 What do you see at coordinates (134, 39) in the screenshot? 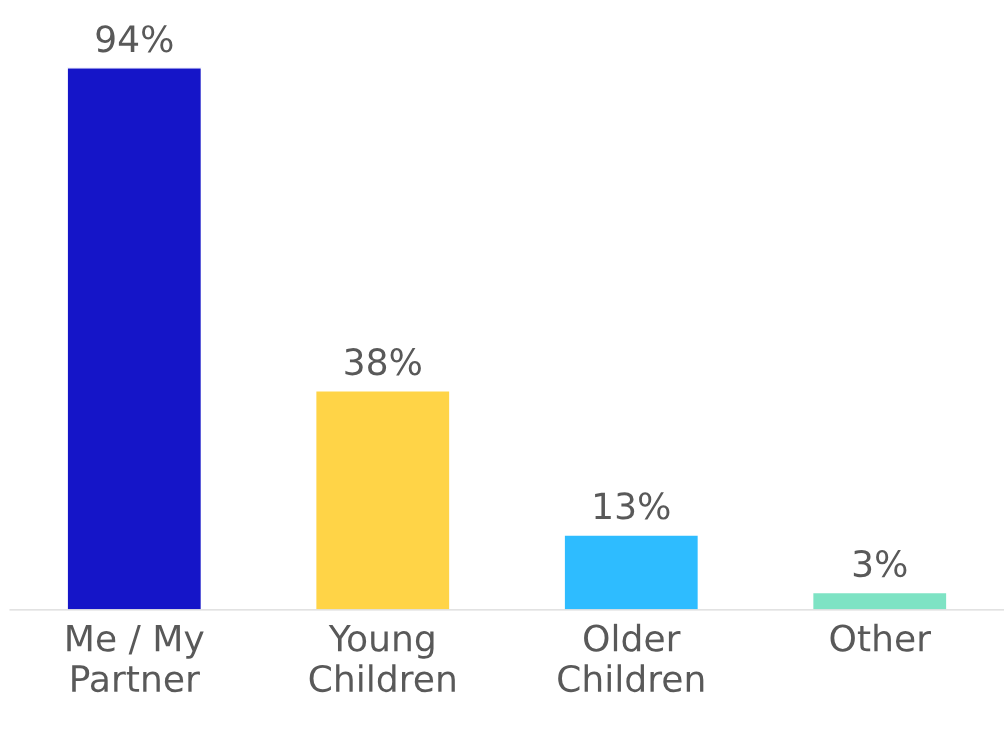
I see `data-label: 94%` at bounding box center [134, 39].